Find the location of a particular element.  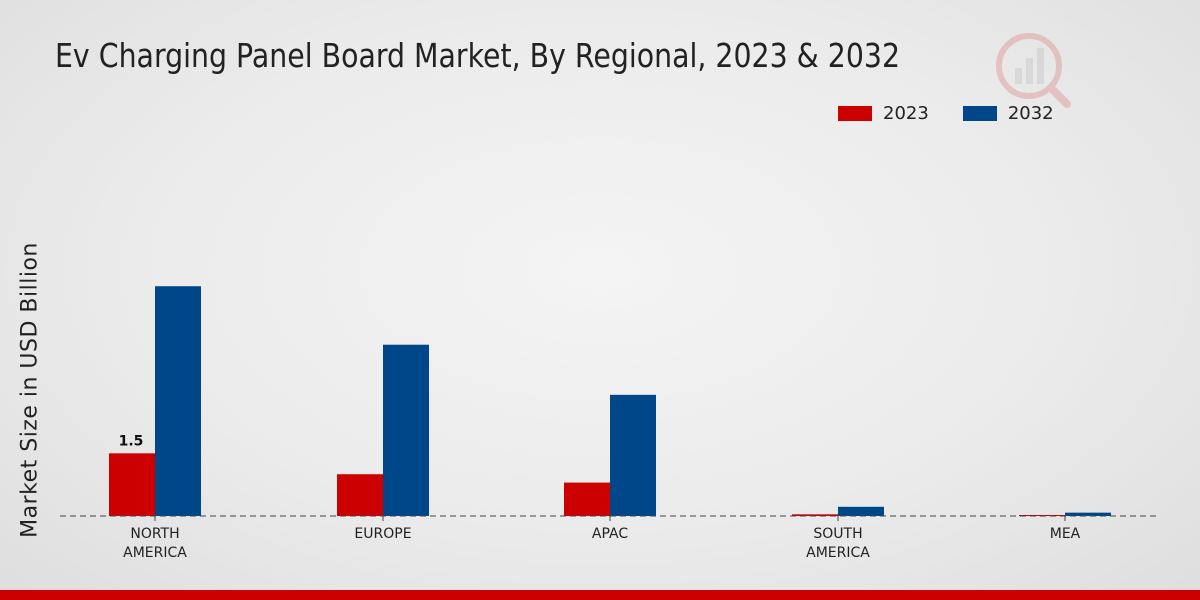

x-tick-label-4: MEA is located at coordinates (1065, 534).